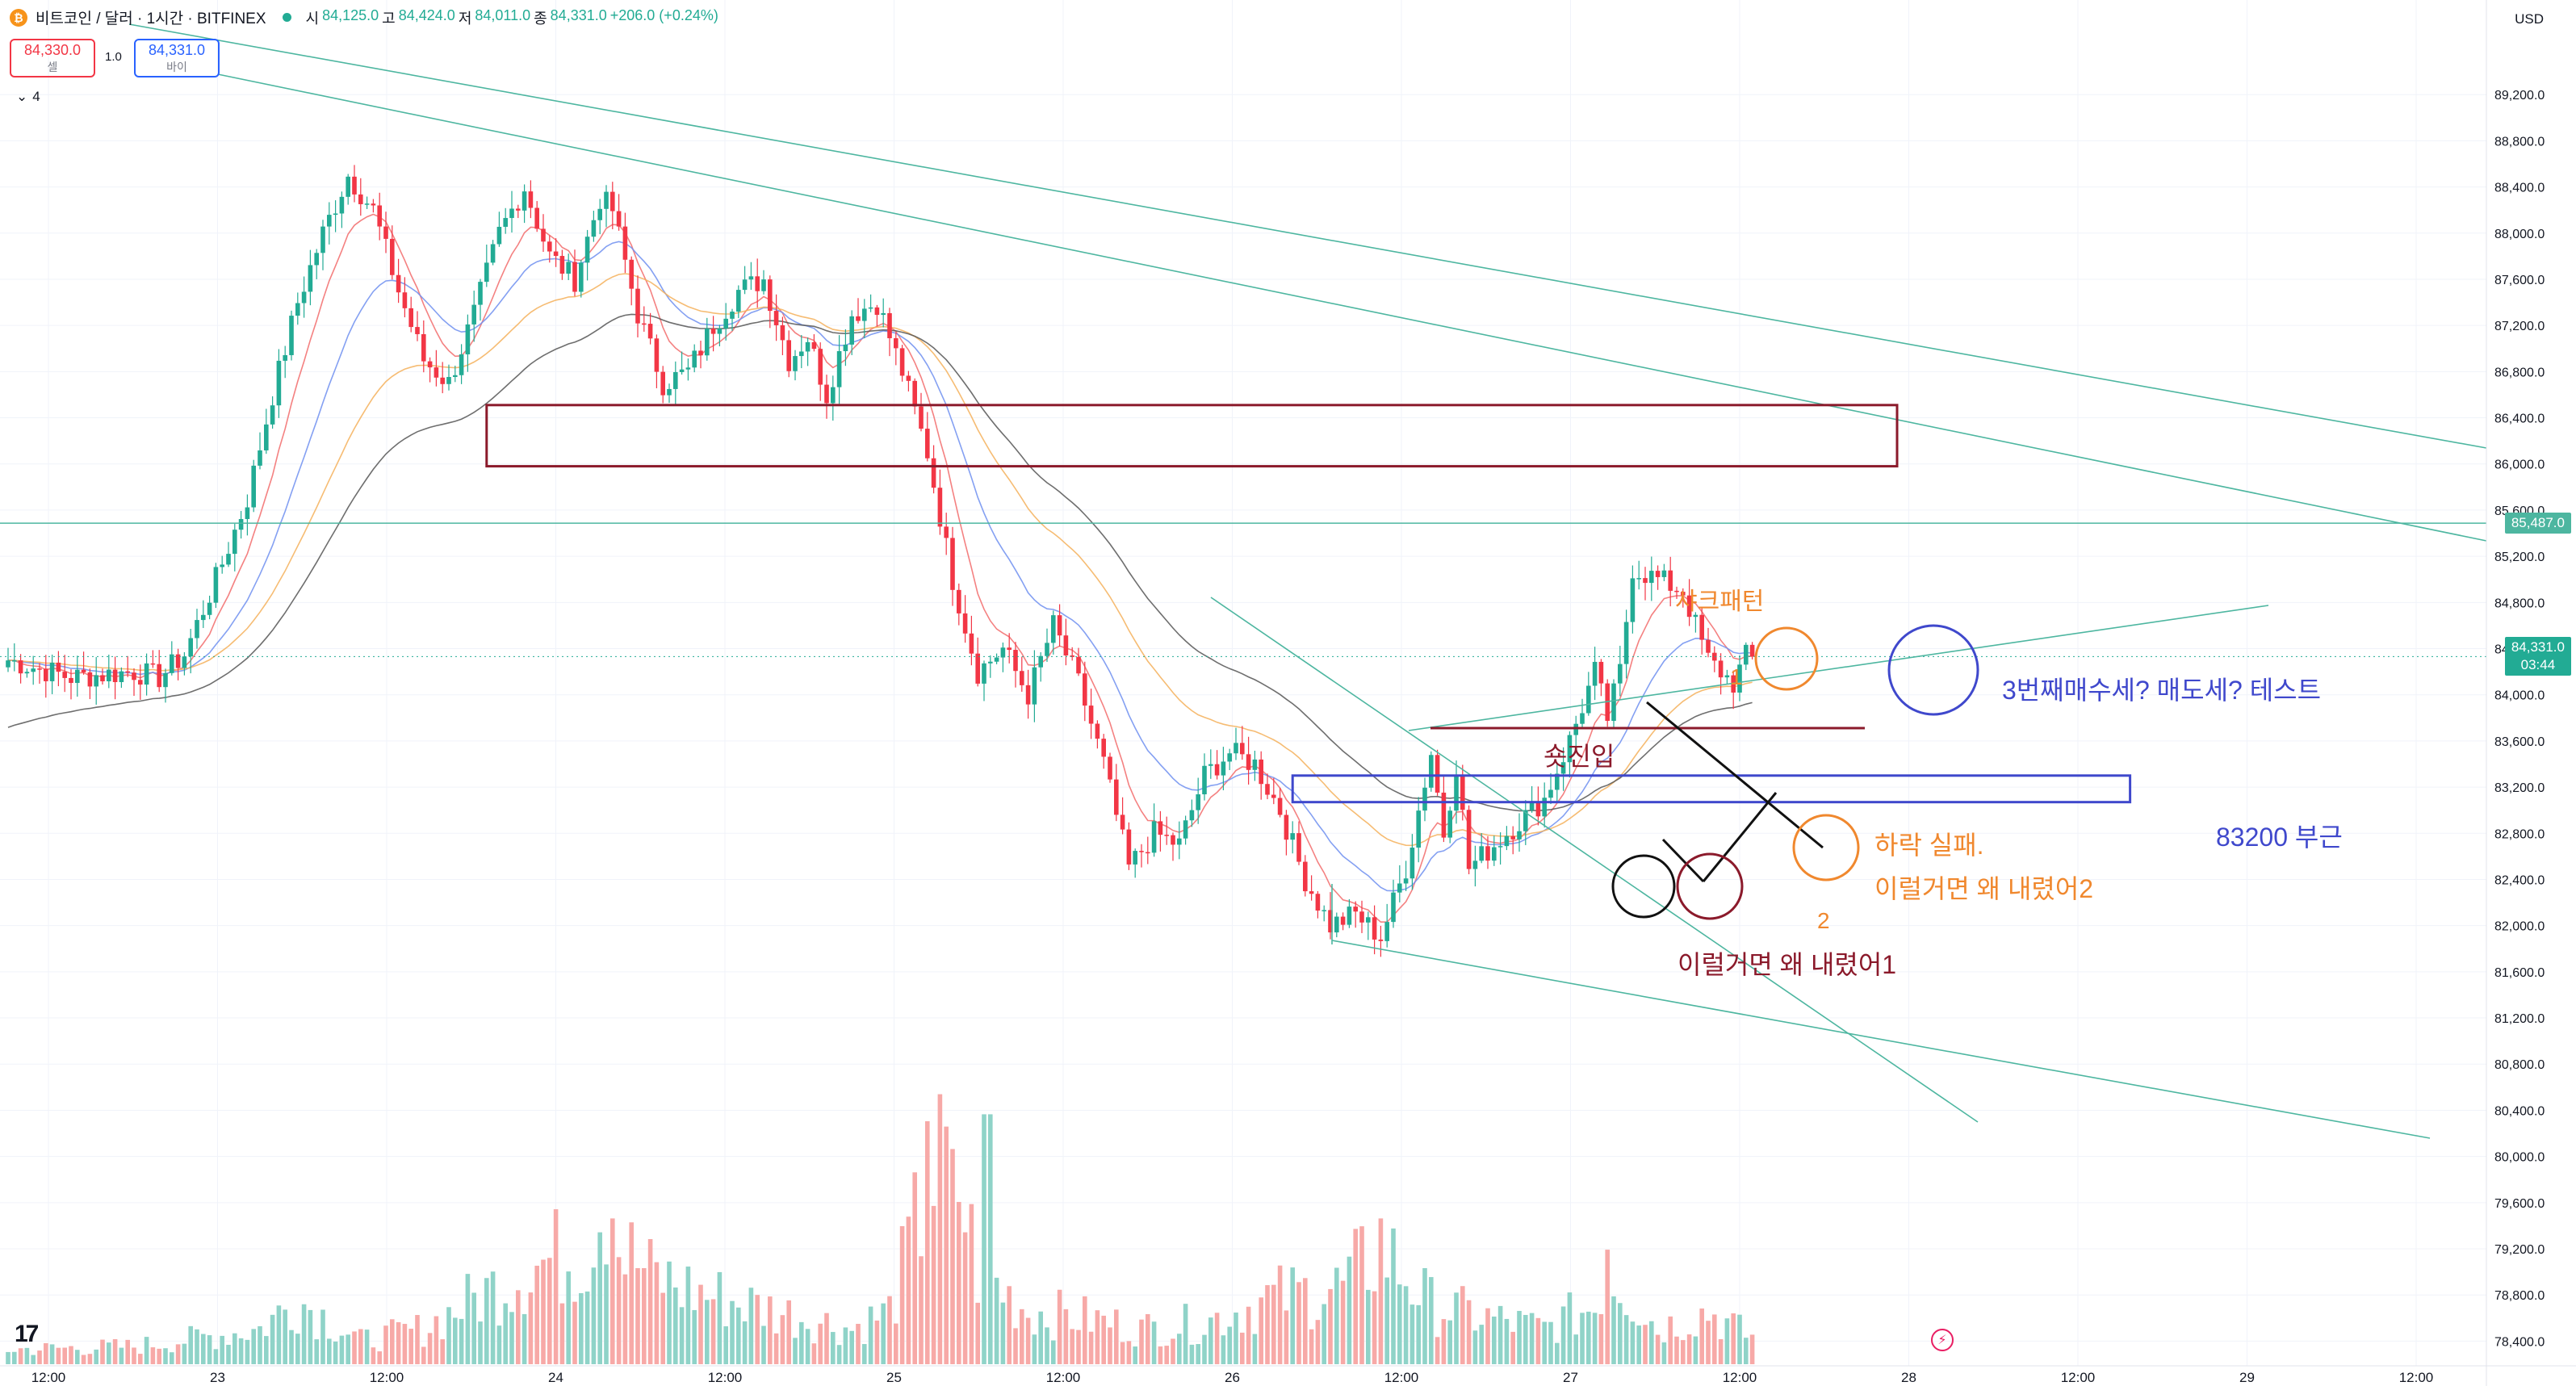 The height and width of the screenshot is (1386, 2576). I want to click on highlight-circle, so click(1787, 658).